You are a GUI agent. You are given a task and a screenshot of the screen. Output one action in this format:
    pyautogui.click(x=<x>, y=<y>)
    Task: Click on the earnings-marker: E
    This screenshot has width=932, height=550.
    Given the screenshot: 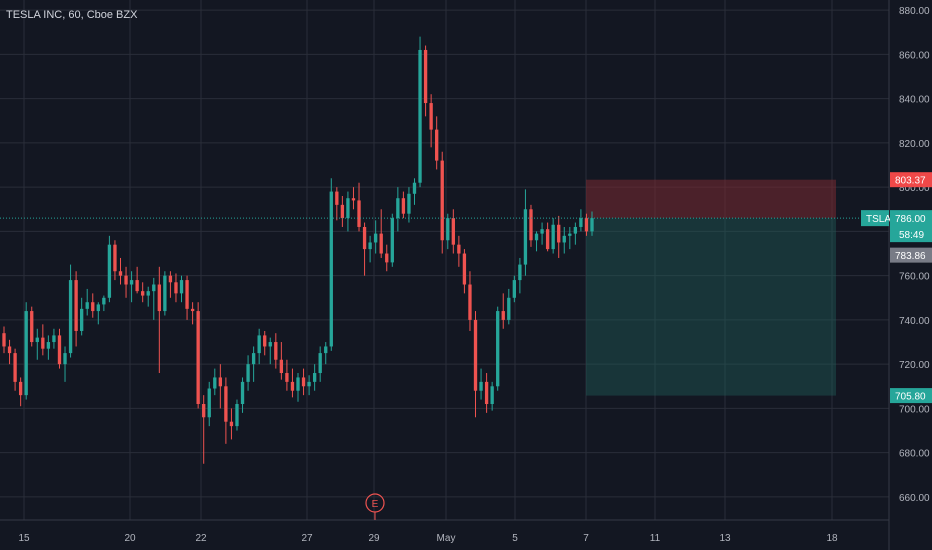 What is the action you would take?
    pyautogui.click(x=375, y=506)
    